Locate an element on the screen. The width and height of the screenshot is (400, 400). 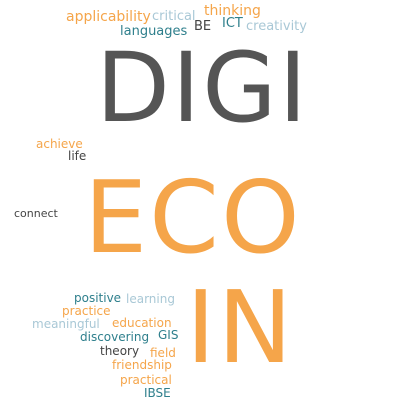
word-friendship: friendship is located at coordinates (142, 365).